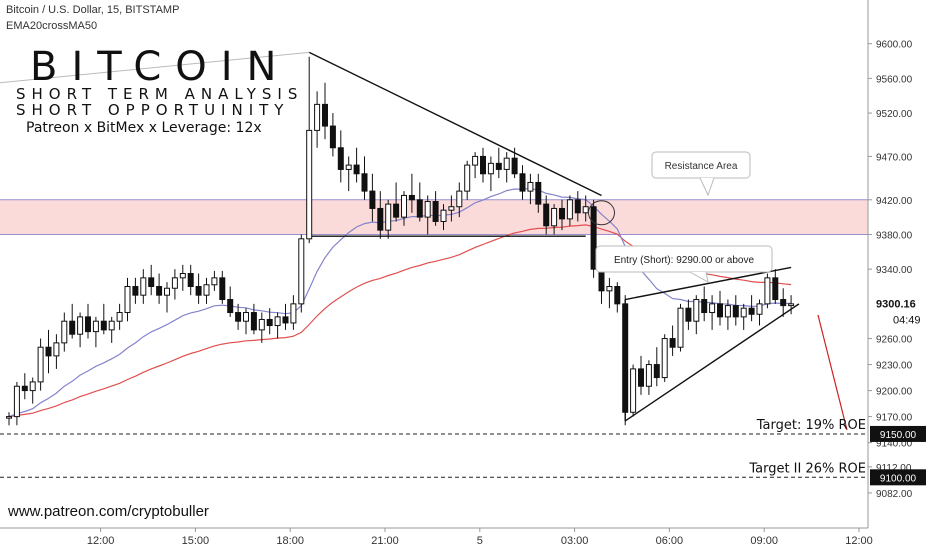 This screenshot has height=555, width=932. Describe the element at coordinates (108, 511) in the screenshot. I see `website-link: www.patreon.com/cryptobuller` at that location.